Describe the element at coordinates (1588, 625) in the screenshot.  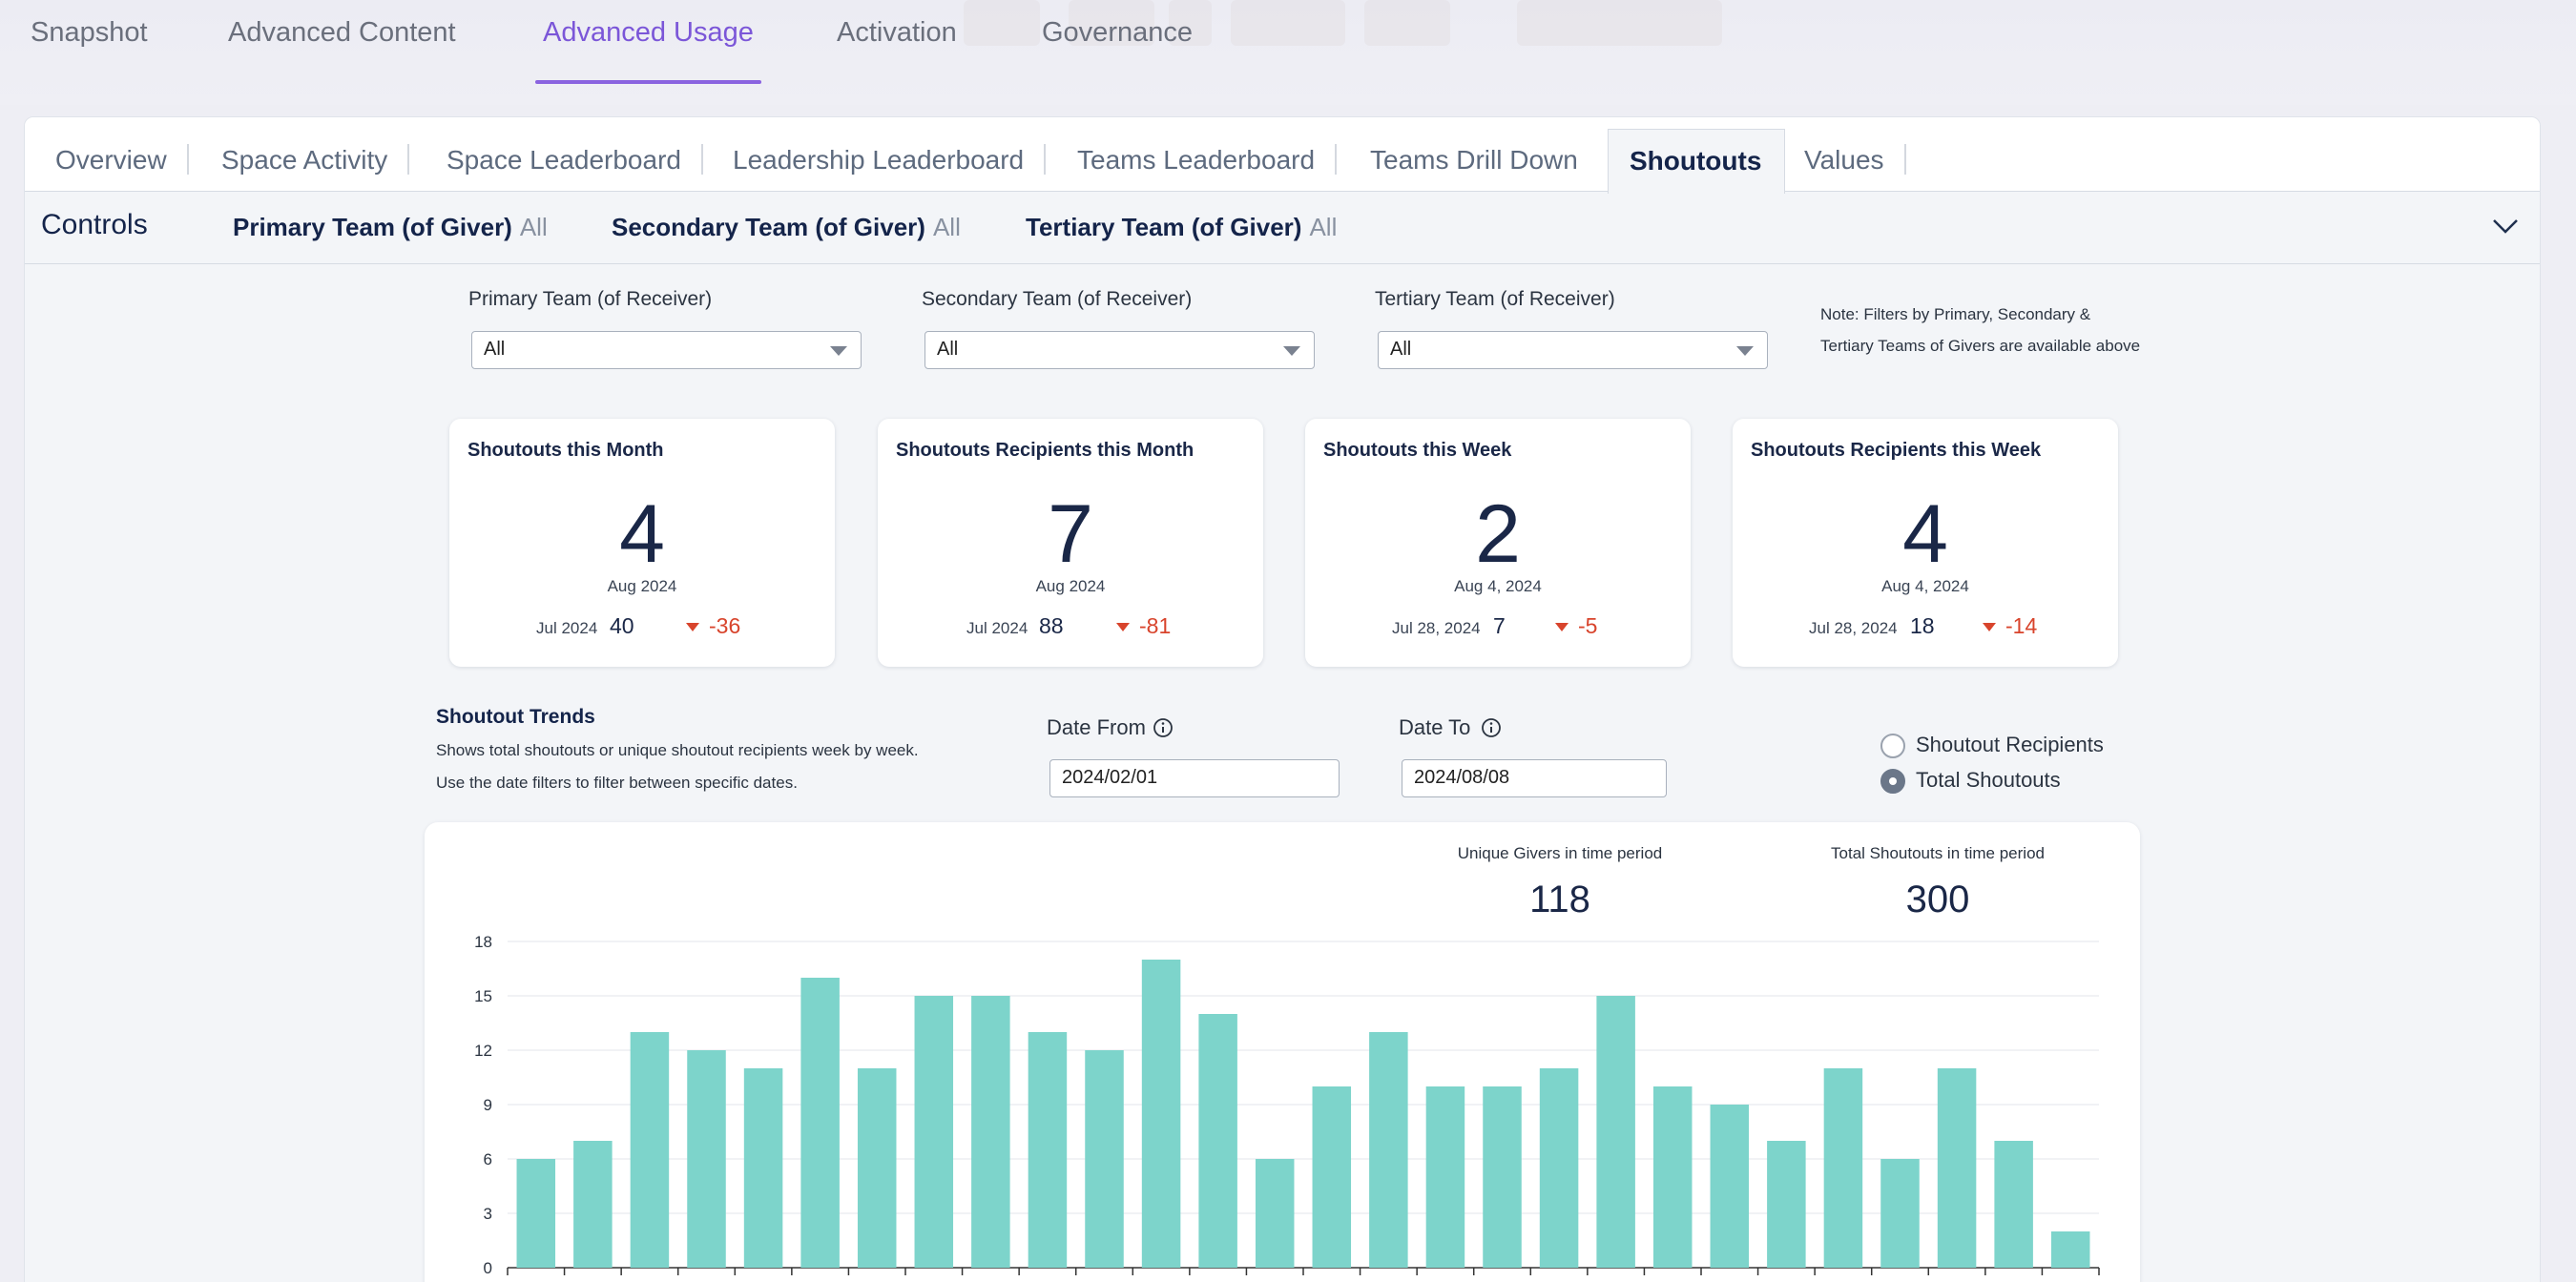
I see `kpi-delta: -5` at that location.